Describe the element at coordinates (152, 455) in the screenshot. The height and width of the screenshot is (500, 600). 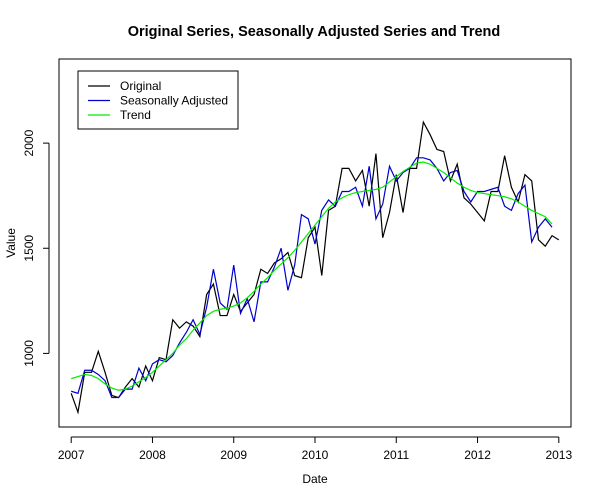
I see `x-tick-label-2008: 2008` at that location.